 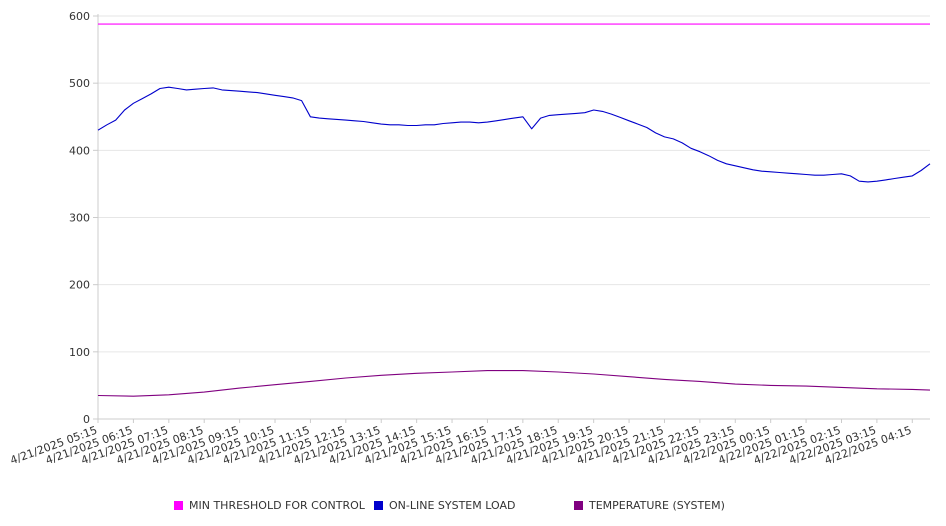 I want to click on legend-label-temperature: TEMPERATURE (SYSTEM), so click(x=657, y=505).